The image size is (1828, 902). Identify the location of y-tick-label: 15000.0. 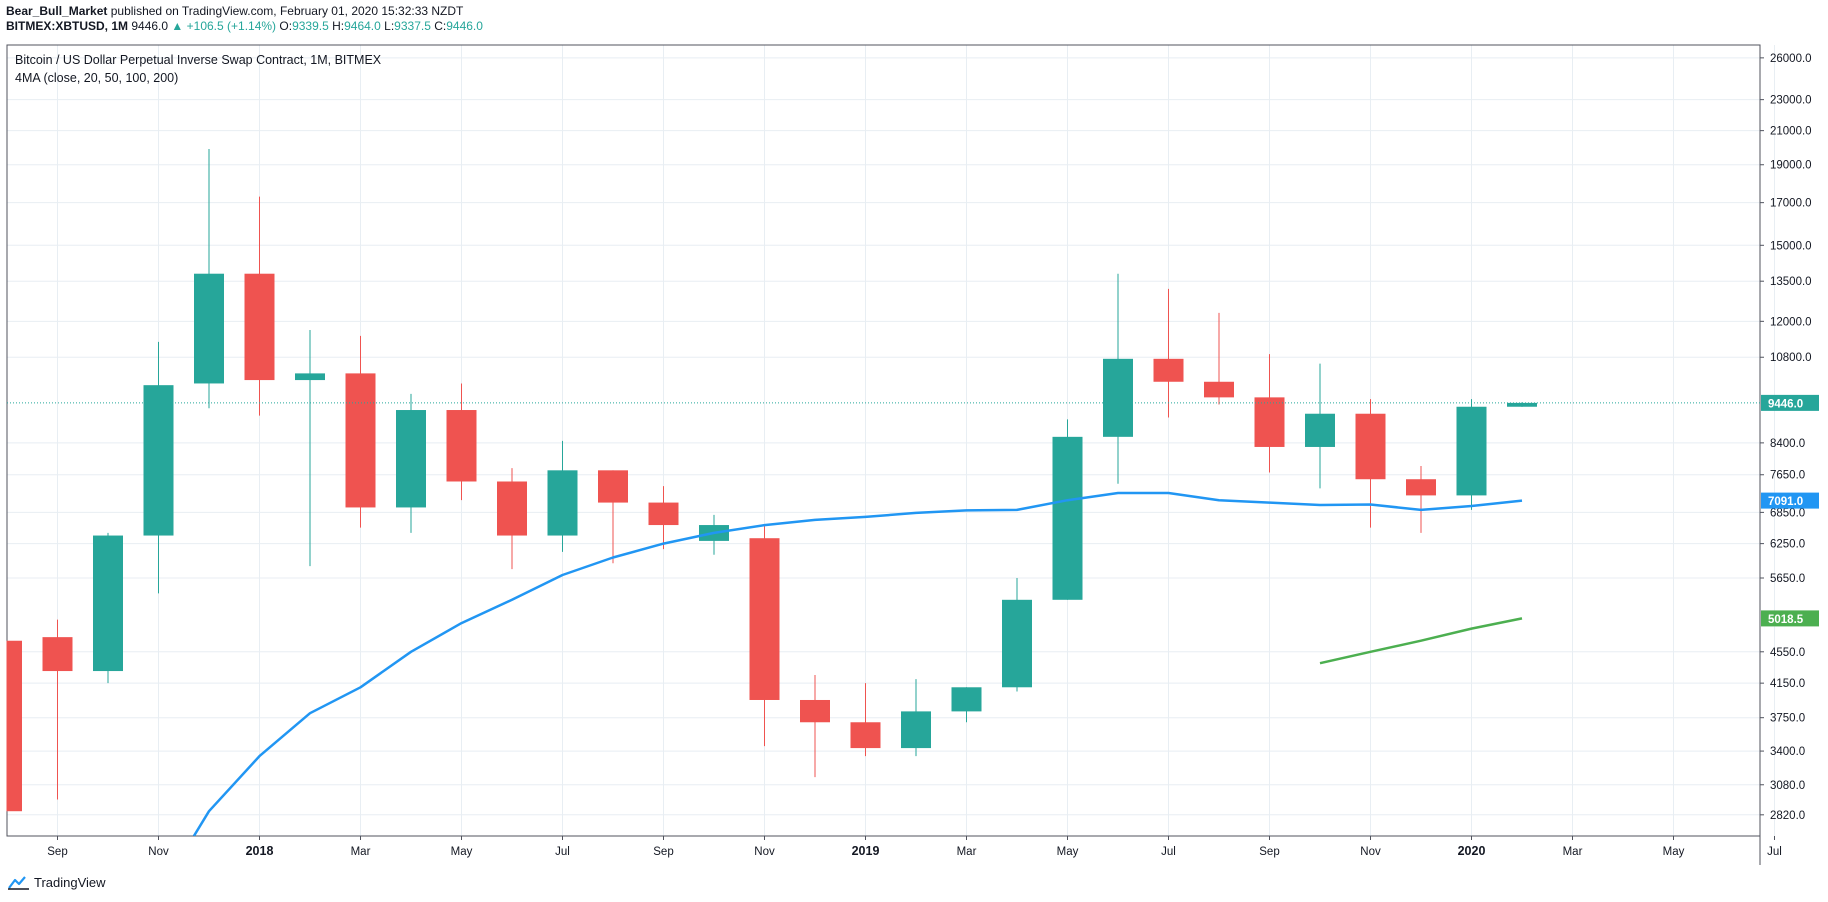
(1791, 246).